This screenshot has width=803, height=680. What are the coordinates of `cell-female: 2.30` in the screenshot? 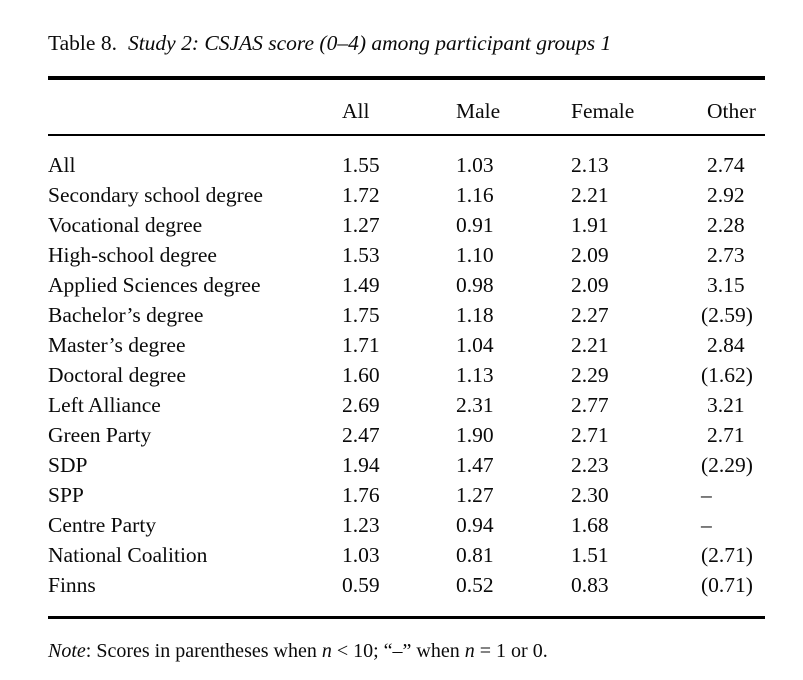 It's located at (590, 495).